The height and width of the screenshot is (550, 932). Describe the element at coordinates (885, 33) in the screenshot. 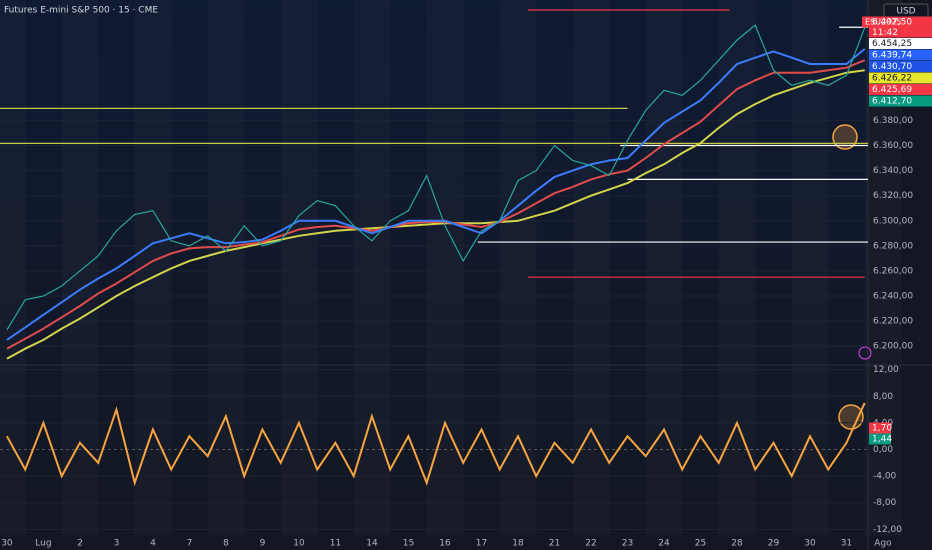

I see `countdown-label: 11:42` at that location.